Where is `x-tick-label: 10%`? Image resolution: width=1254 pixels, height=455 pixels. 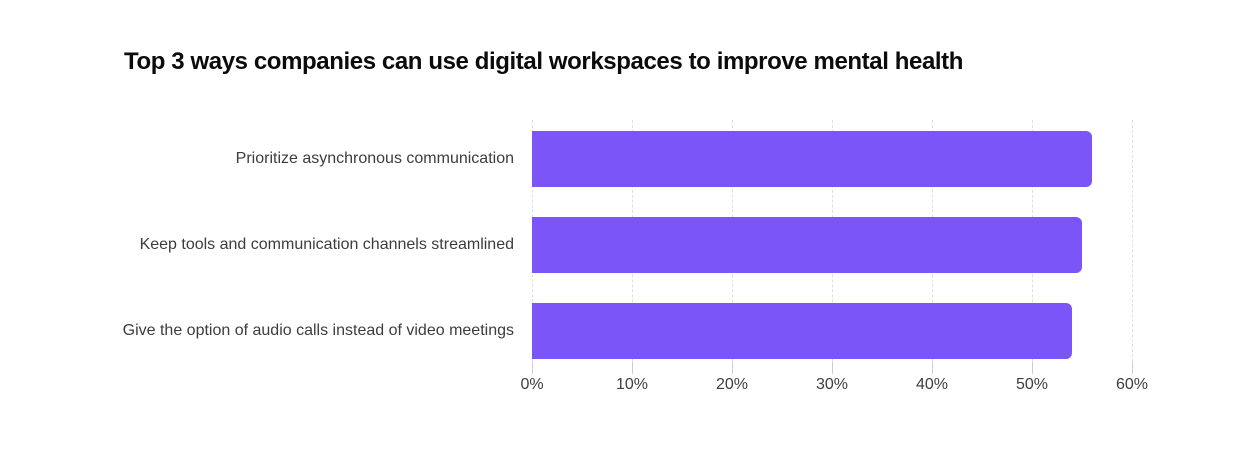 x-tick-label: 10% is located at coordinates (632, 384).